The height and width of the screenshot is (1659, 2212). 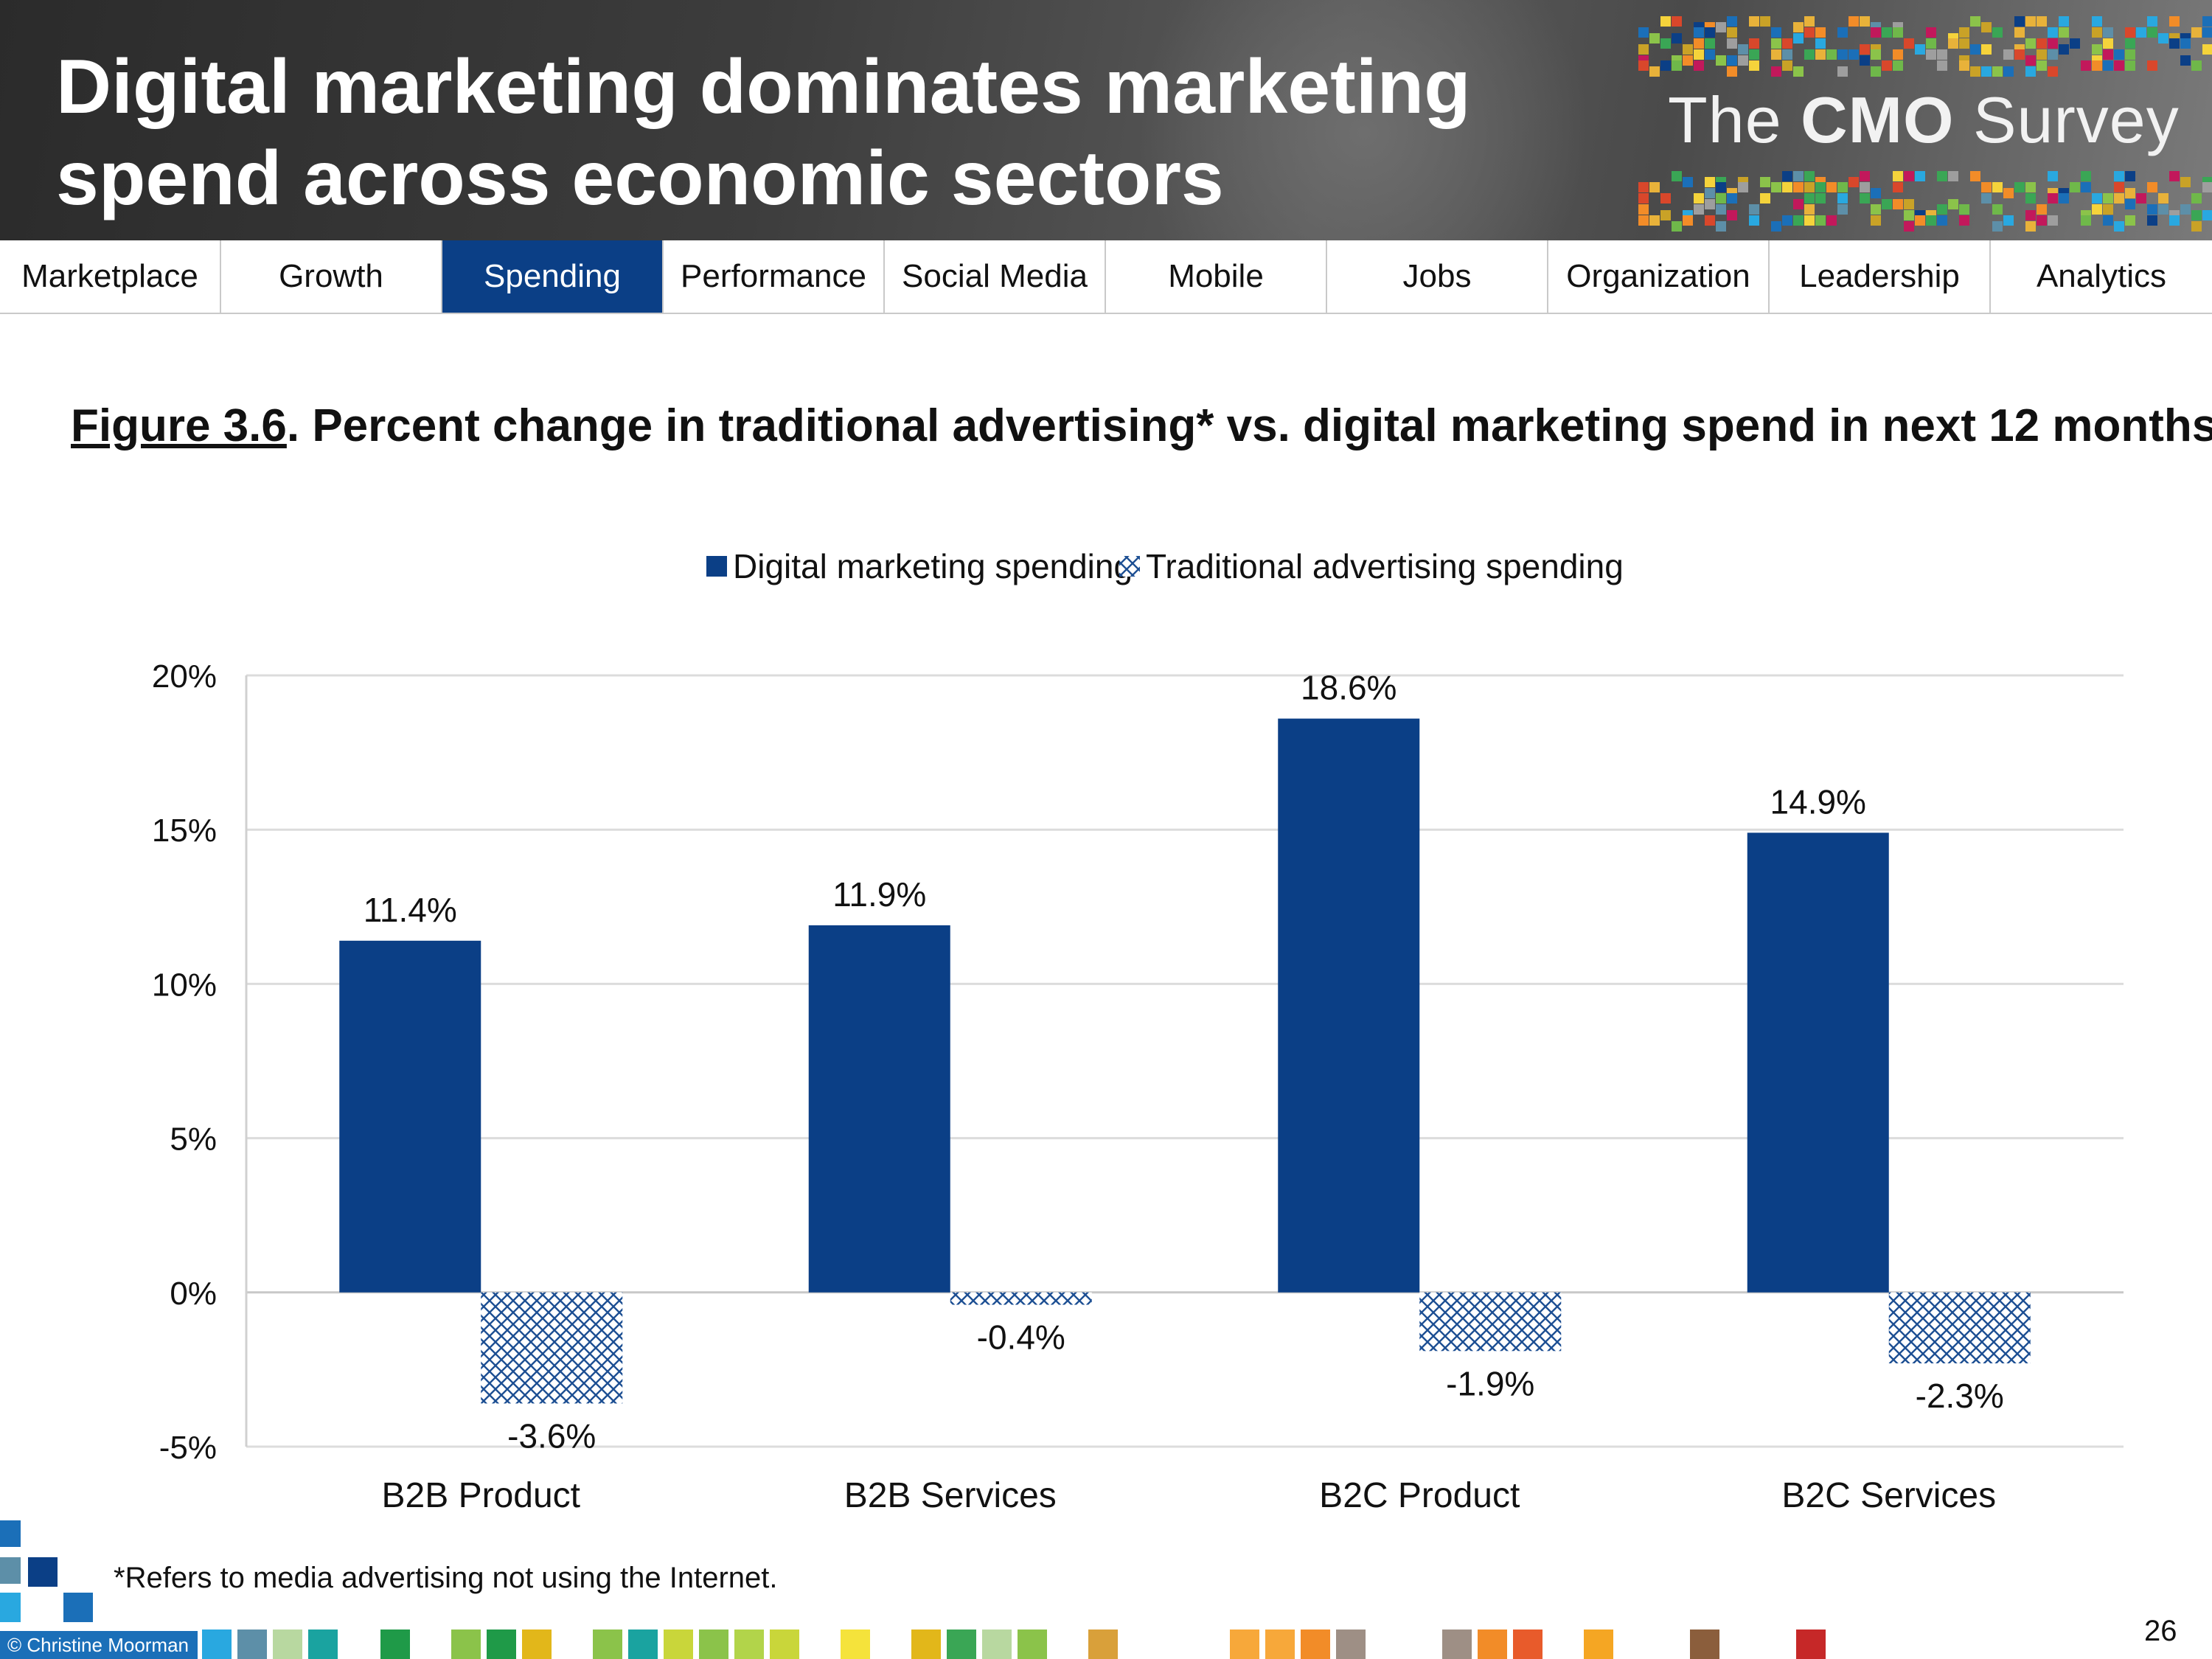 What do you see at coordinates (774, 276) in the screenshot?
I see `tab-performance: Performance` at bounding box center [774, 276].